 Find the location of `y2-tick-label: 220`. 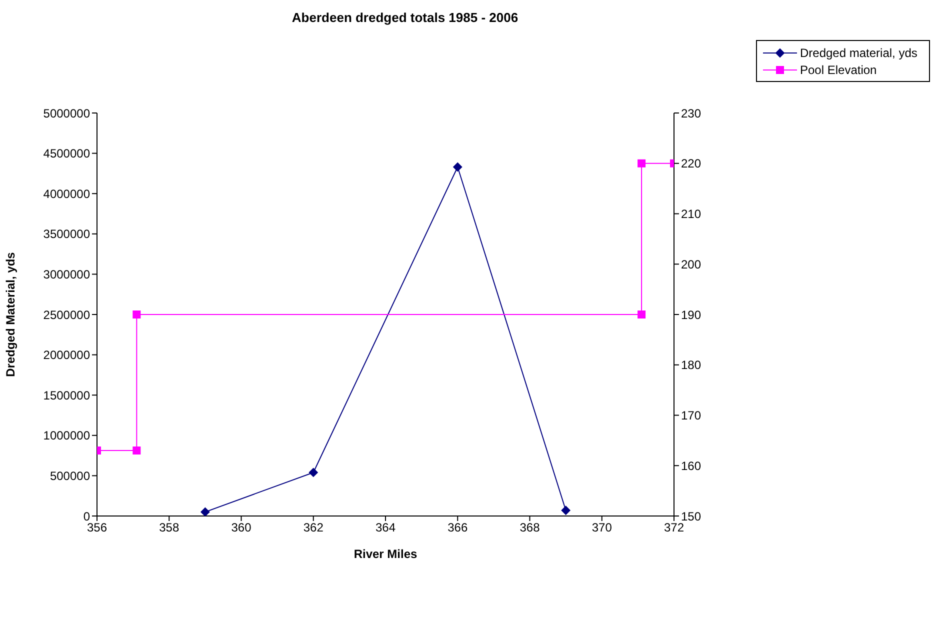

y2-tick-label: 220 is located at coordinates (691, 163).